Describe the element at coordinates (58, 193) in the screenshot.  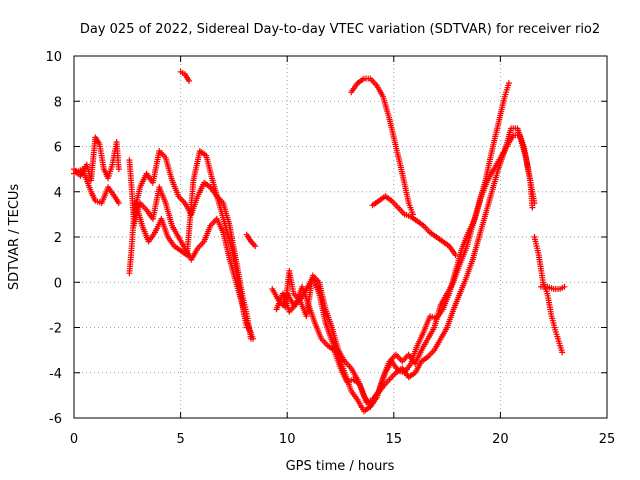
I see `y-tick-label: 4` at that location.